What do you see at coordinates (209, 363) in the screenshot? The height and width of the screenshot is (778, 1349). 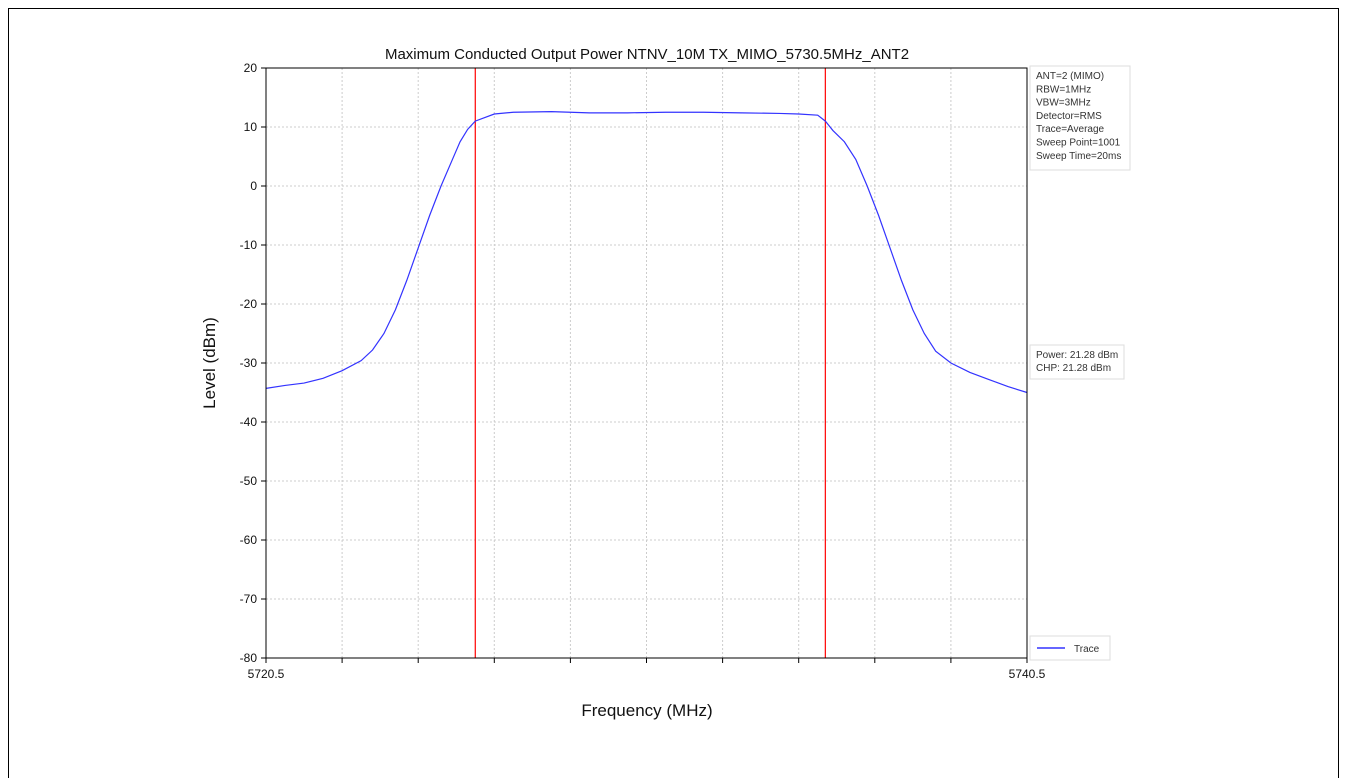 I see `y-axis-label: Level (dBm)` at bounding box center [209, 363].